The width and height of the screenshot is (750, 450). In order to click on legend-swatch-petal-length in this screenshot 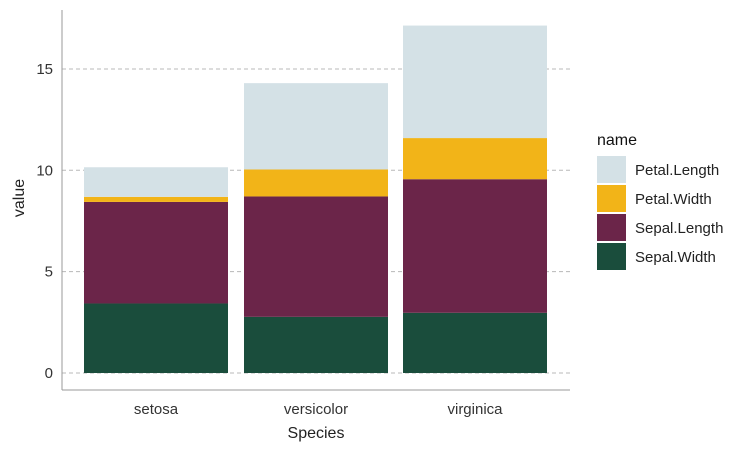, I will do `click(611, 169)`.